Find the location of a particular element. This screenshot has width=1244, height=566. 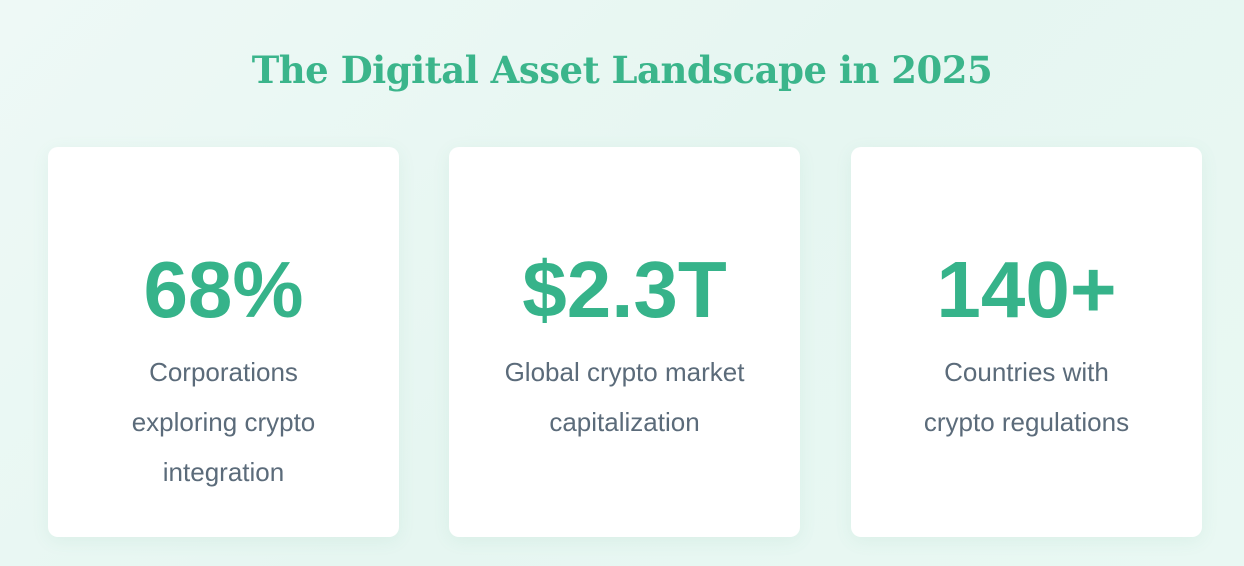

stat-value: 68% is located at coordinates (223, 289).